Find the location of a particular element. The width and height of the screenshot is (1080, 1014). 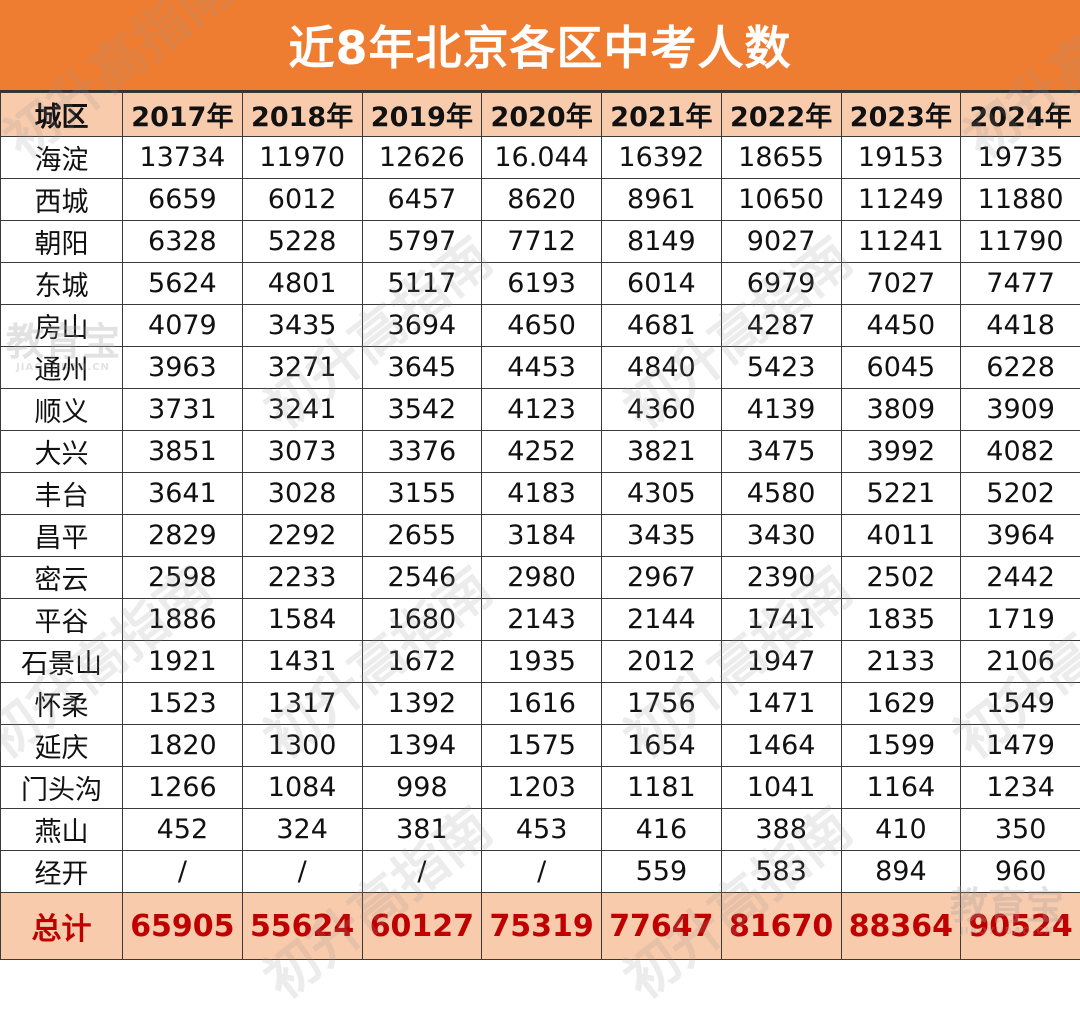

count-cell: 2829 is located at coordinates (183, 536).